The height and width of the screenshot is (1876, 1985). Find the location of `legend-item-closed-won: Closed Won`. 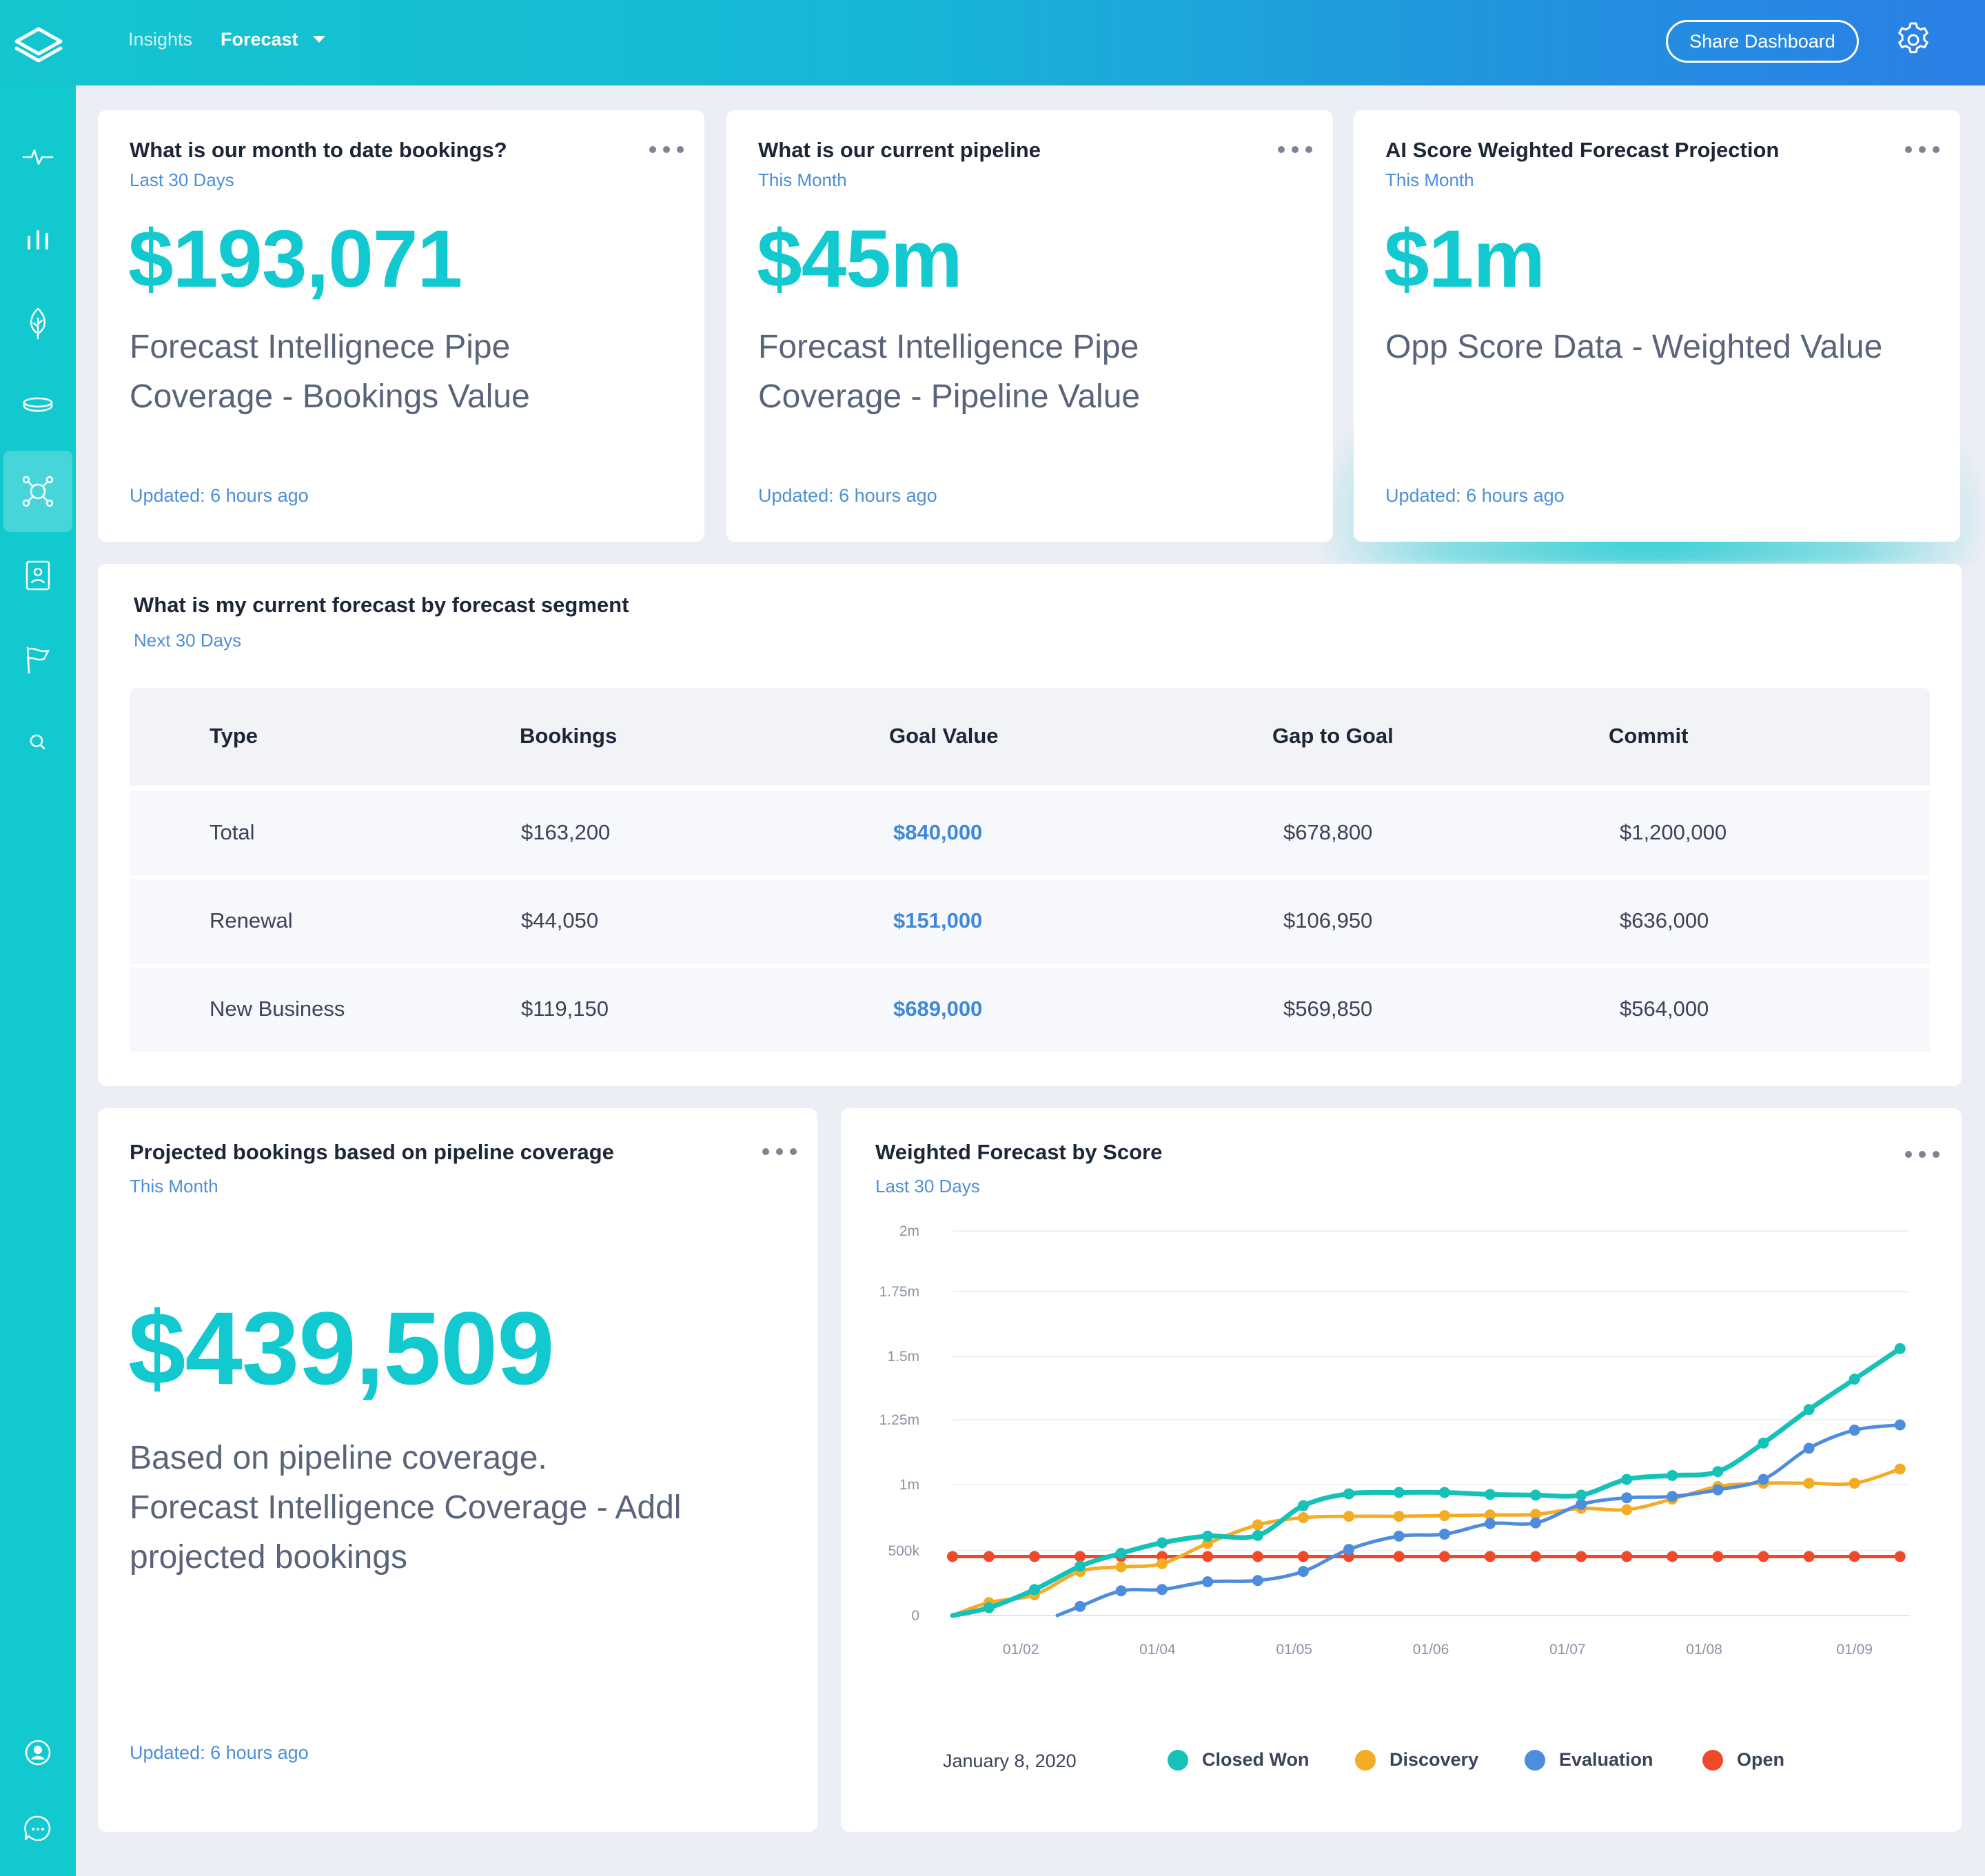

legend-item-closed-won: Closed Won is located at coordinates (1239, 1760).